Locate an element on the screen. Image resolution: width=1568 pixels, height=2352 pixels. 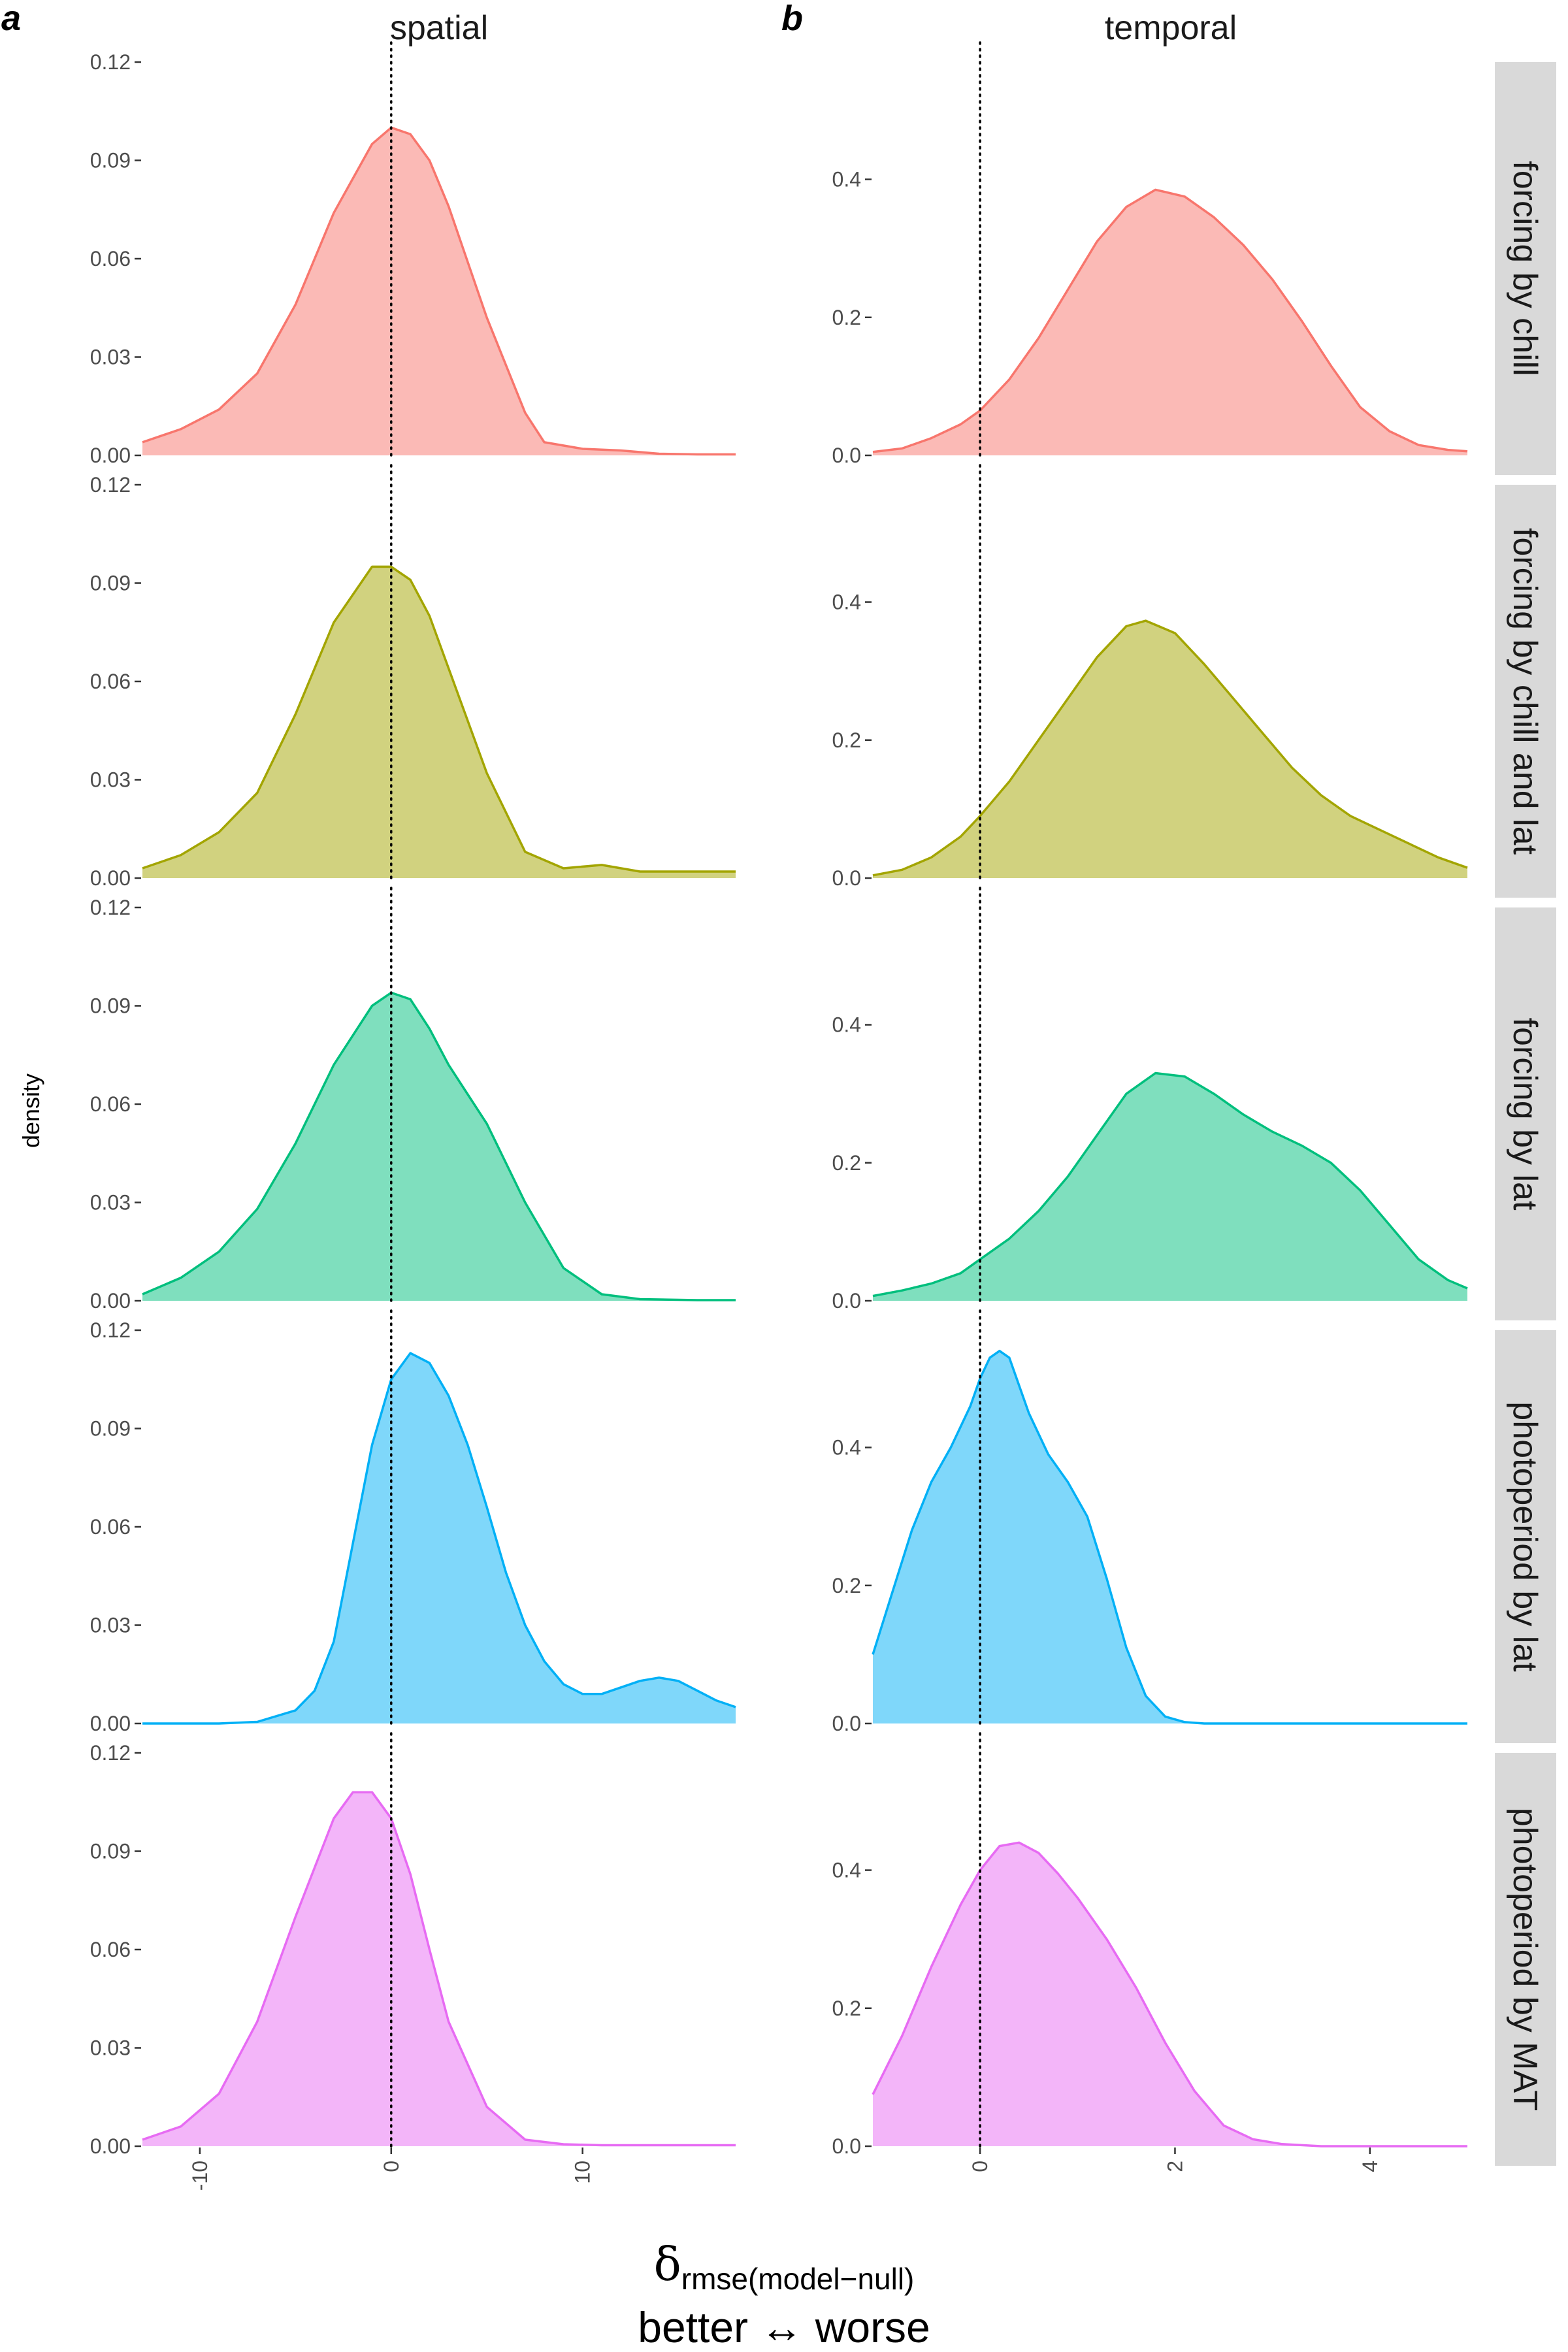
panel-spatial-2: 0.00 0.03 0.06 0.09 0.12 is located at coordinates (413, 1100).